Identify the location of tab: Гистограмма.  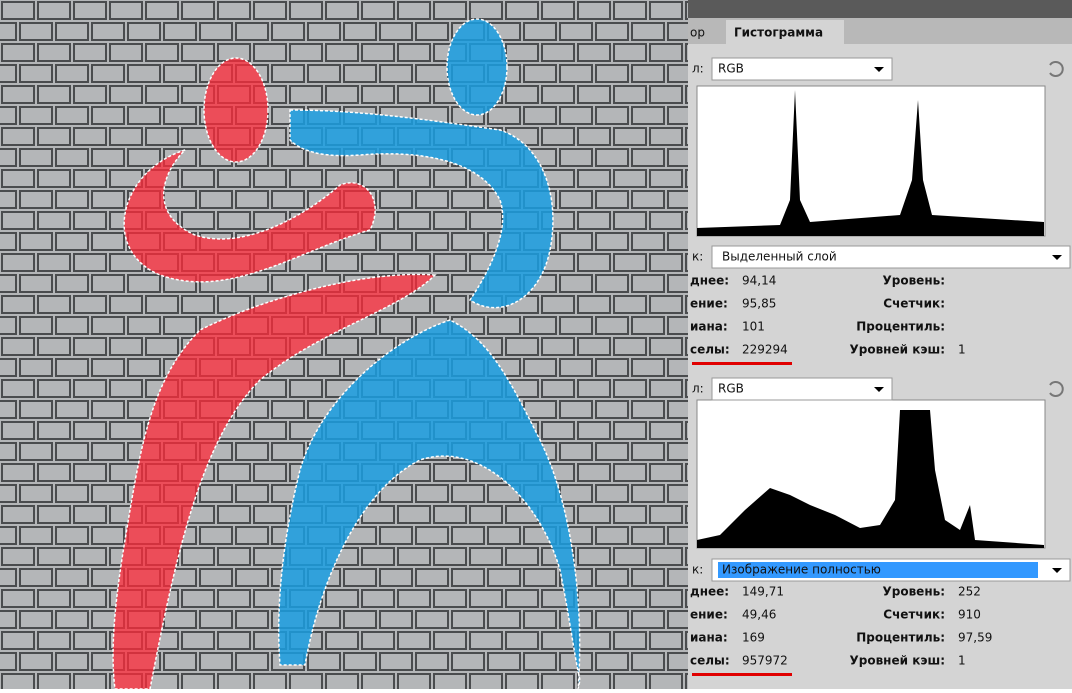
(778, 33).